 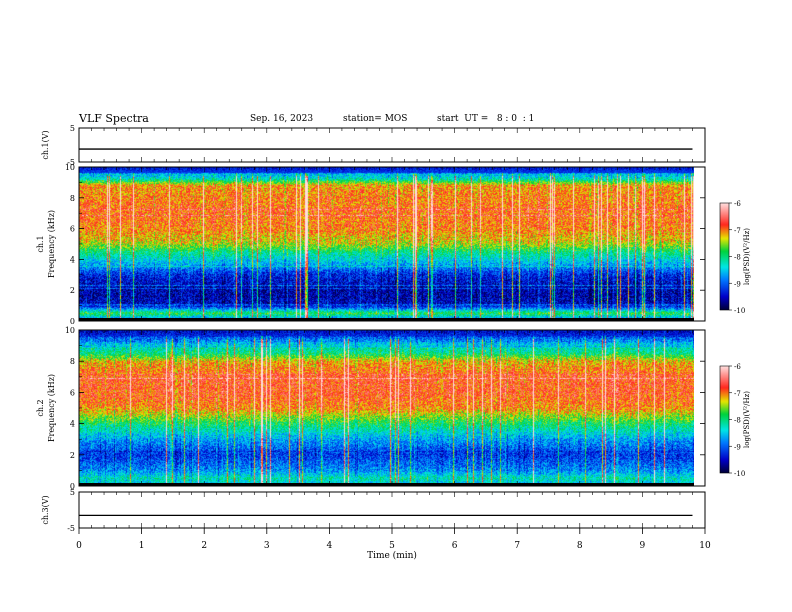 What do you see at coordinates (392, 546) in the screenshot?
I see `xtick-label: 5` at bounding box center [392, 546].